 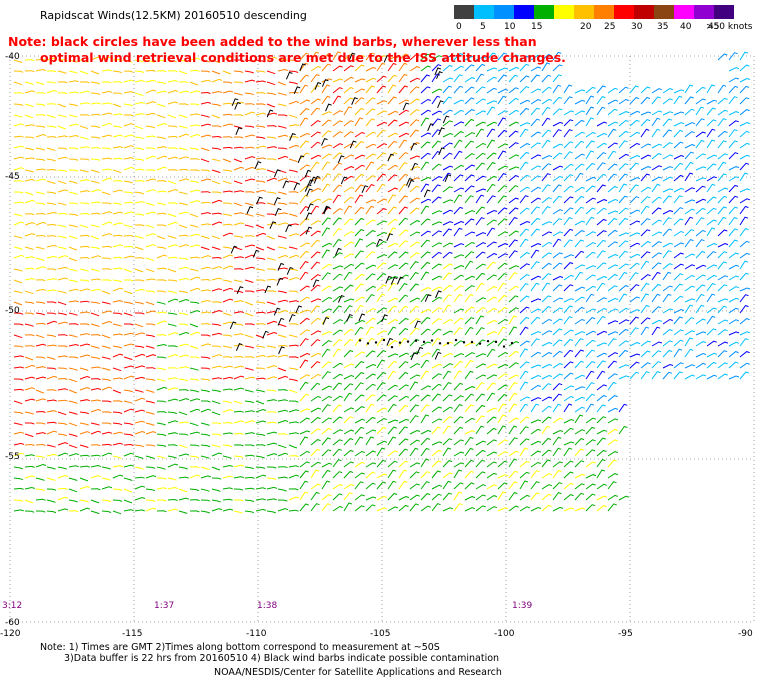 What do you see at coordinates (644, 12) in the screenshot?
I see `colorbar-swatch` at bounding box center [644, 12].